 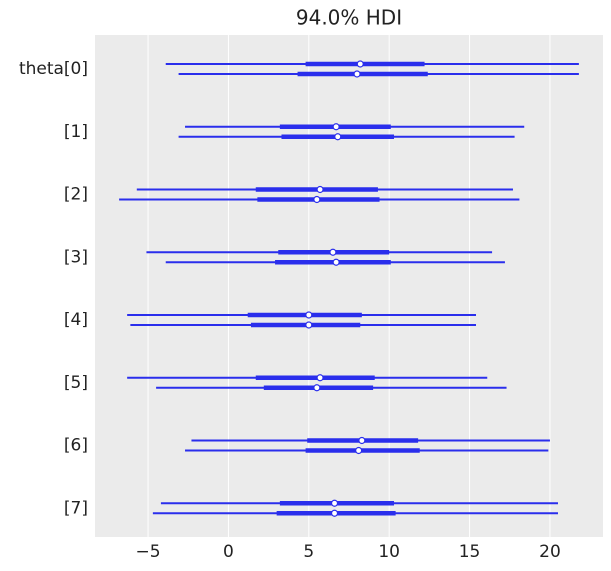 I want to click on x-tick-label: 5, so click(x=308, y=552).